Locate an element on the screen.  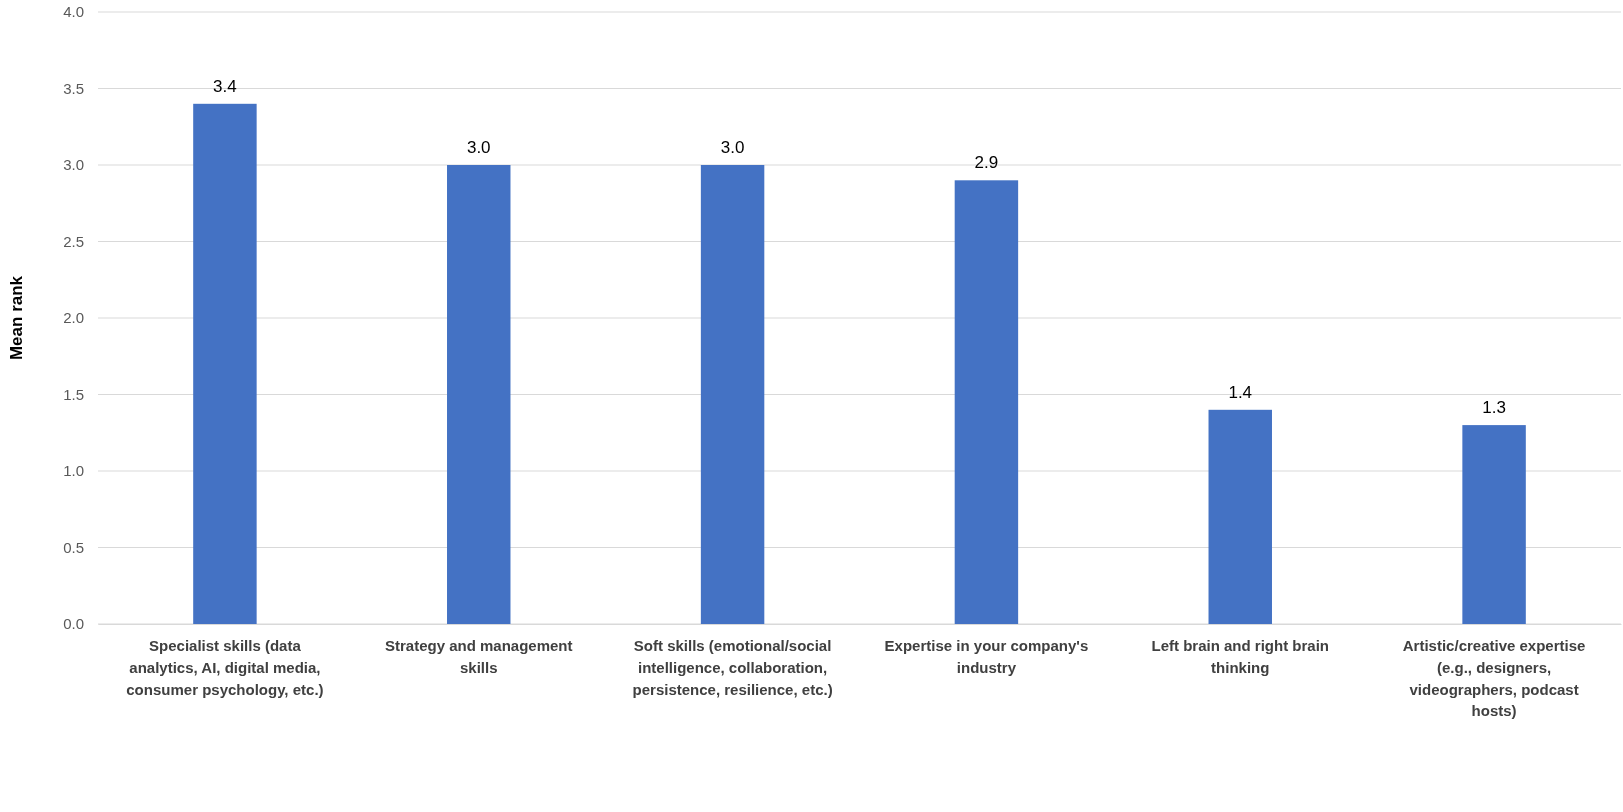
y-axis-title: Mean rank is located at coordinates (16, 318).